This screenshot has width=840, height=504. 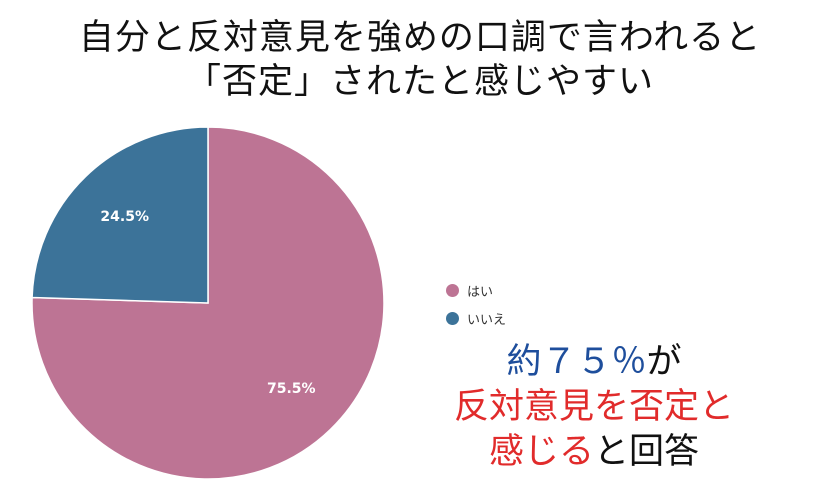 I want to click on legend-marker-yes, so click(x=452, y=290).